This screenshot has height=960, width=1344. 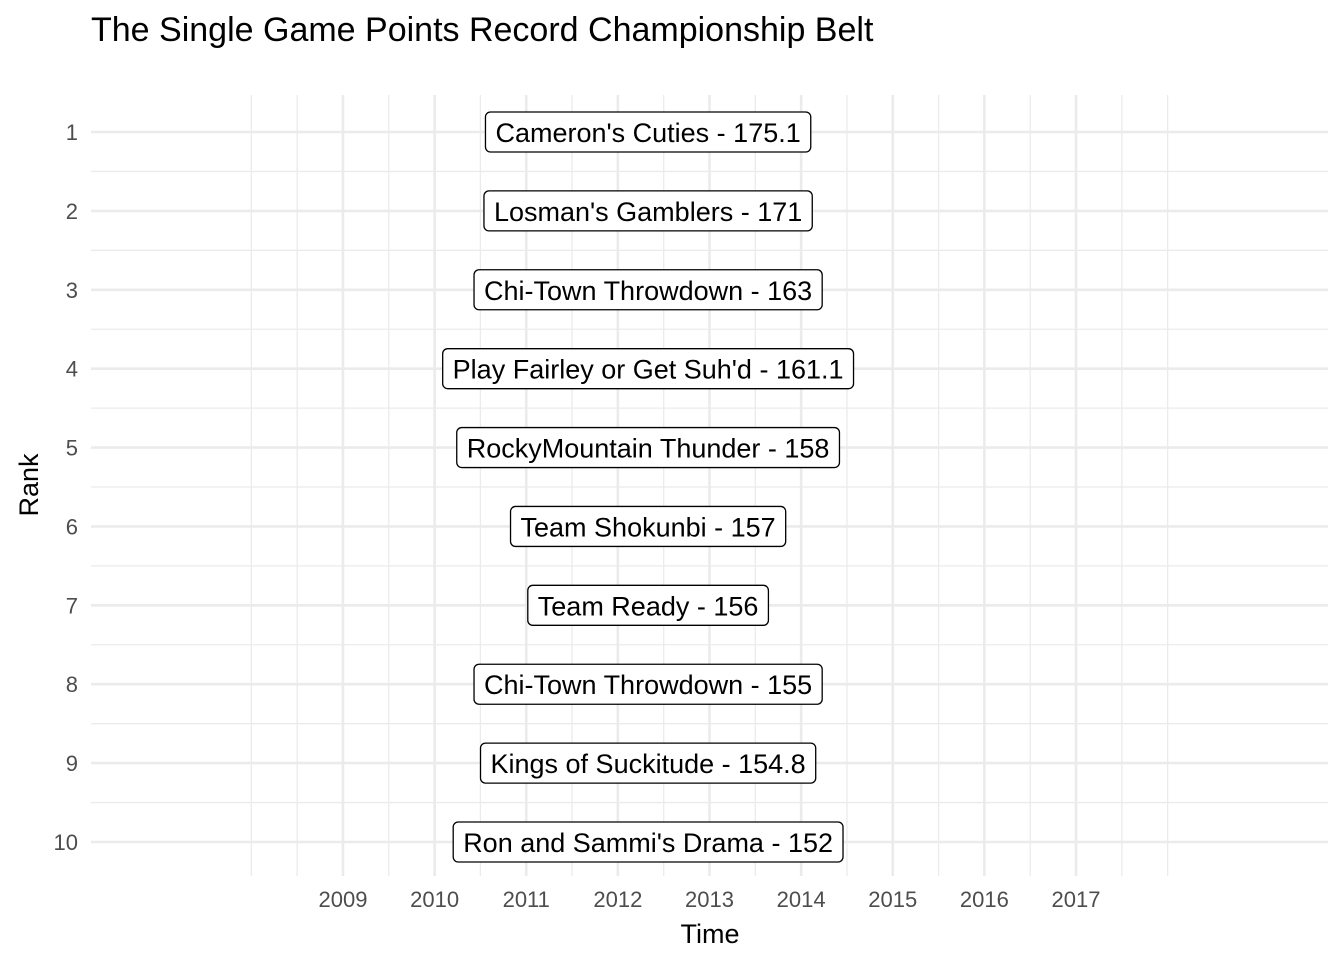 What do you see at coordinates (434, 899) in the screenshot?
I see `x-tick-label: 2010` at bounding box center [434, 899].